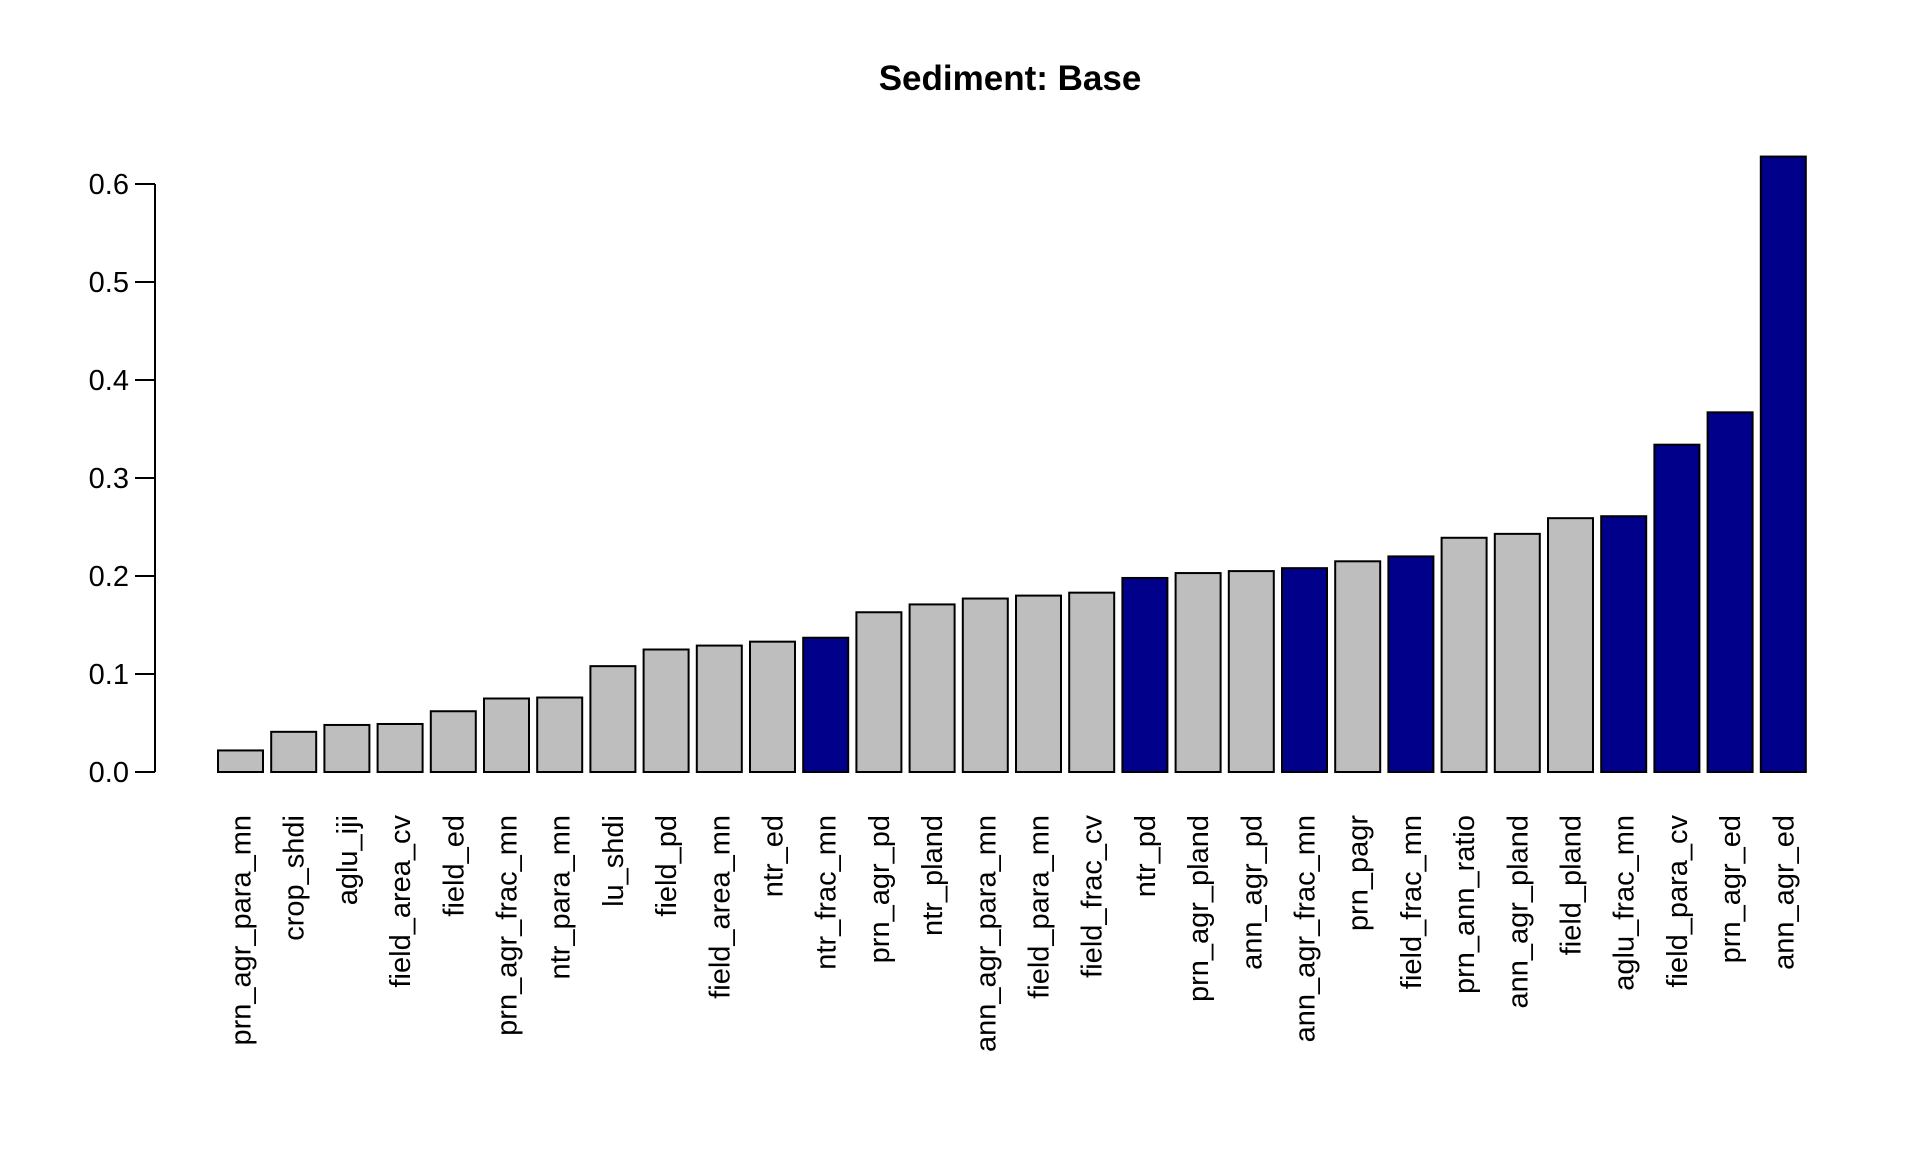 This screenshot has height=1152, width=1920. I want to click on bar-ntr-para-mn, so click(560, 735).